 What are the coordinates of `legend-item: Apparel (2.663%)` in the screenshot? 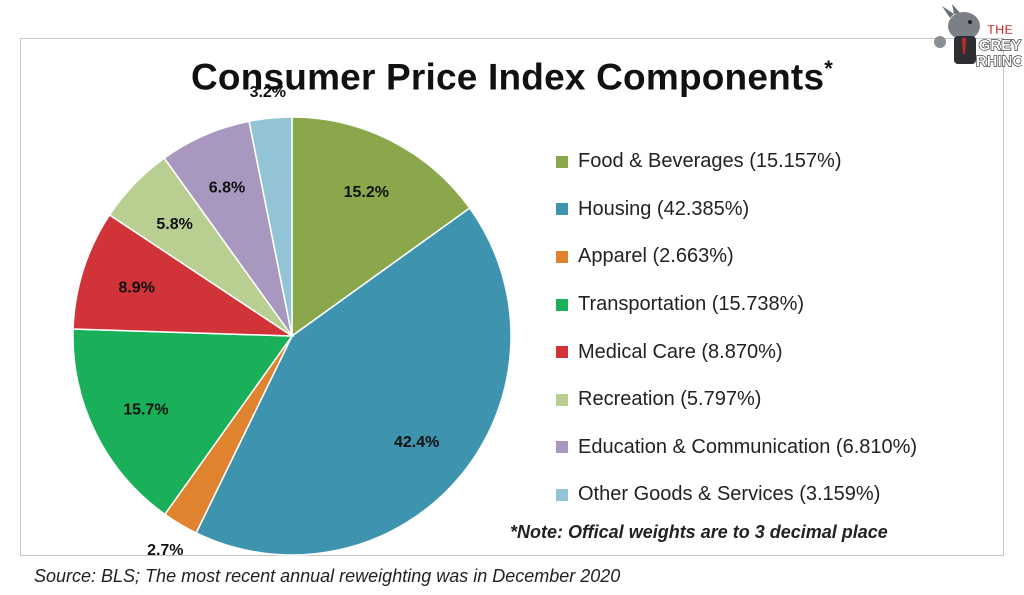 It's located at (736, 257).